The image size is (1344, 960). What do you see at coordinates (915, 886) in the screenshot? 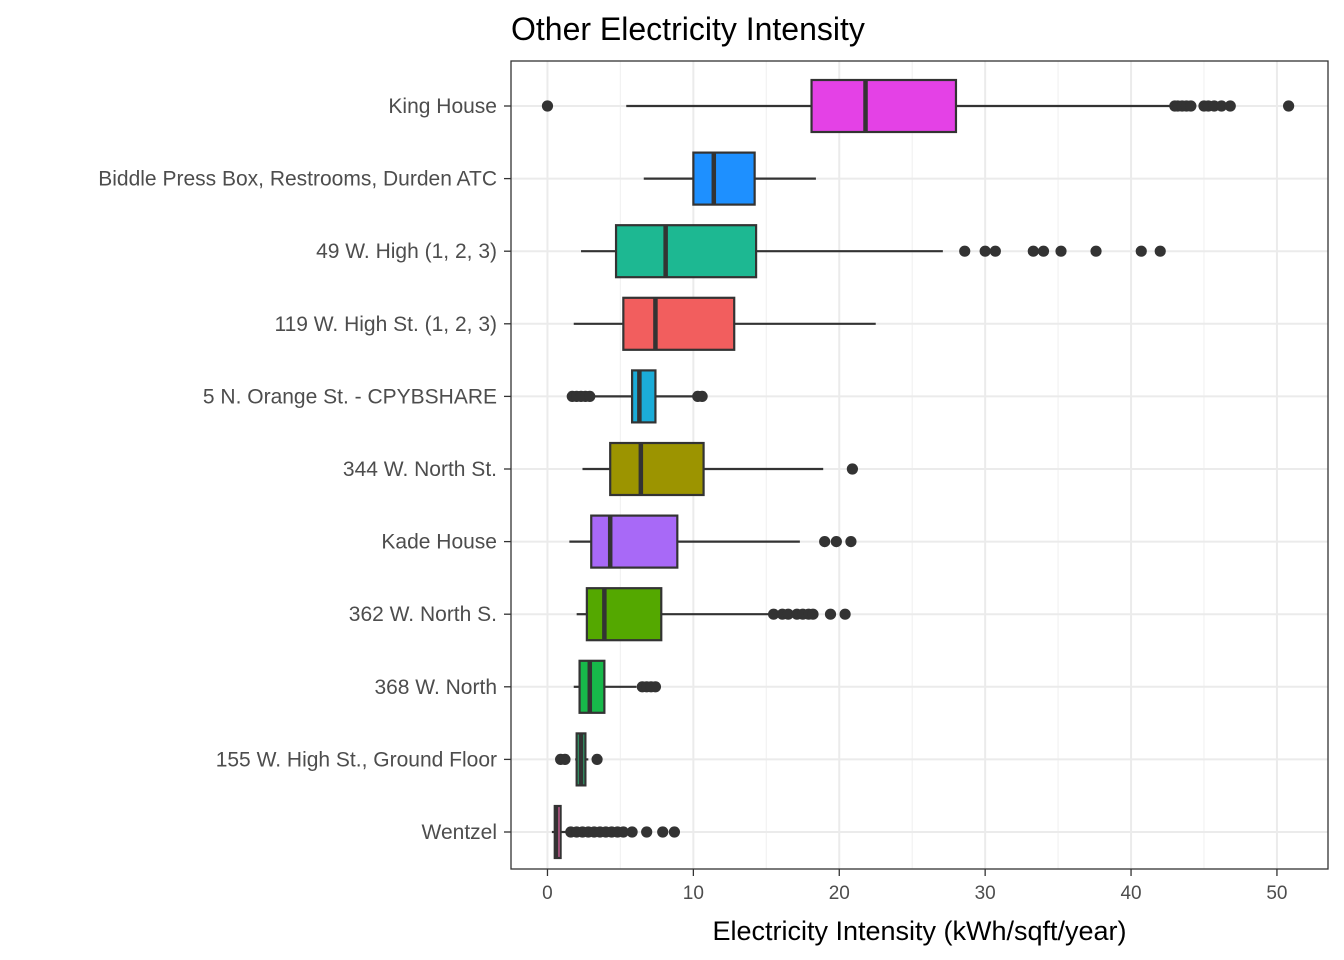
I see `x-axis: 0 10 20 30 40 50` at bounding box center [915, 886].